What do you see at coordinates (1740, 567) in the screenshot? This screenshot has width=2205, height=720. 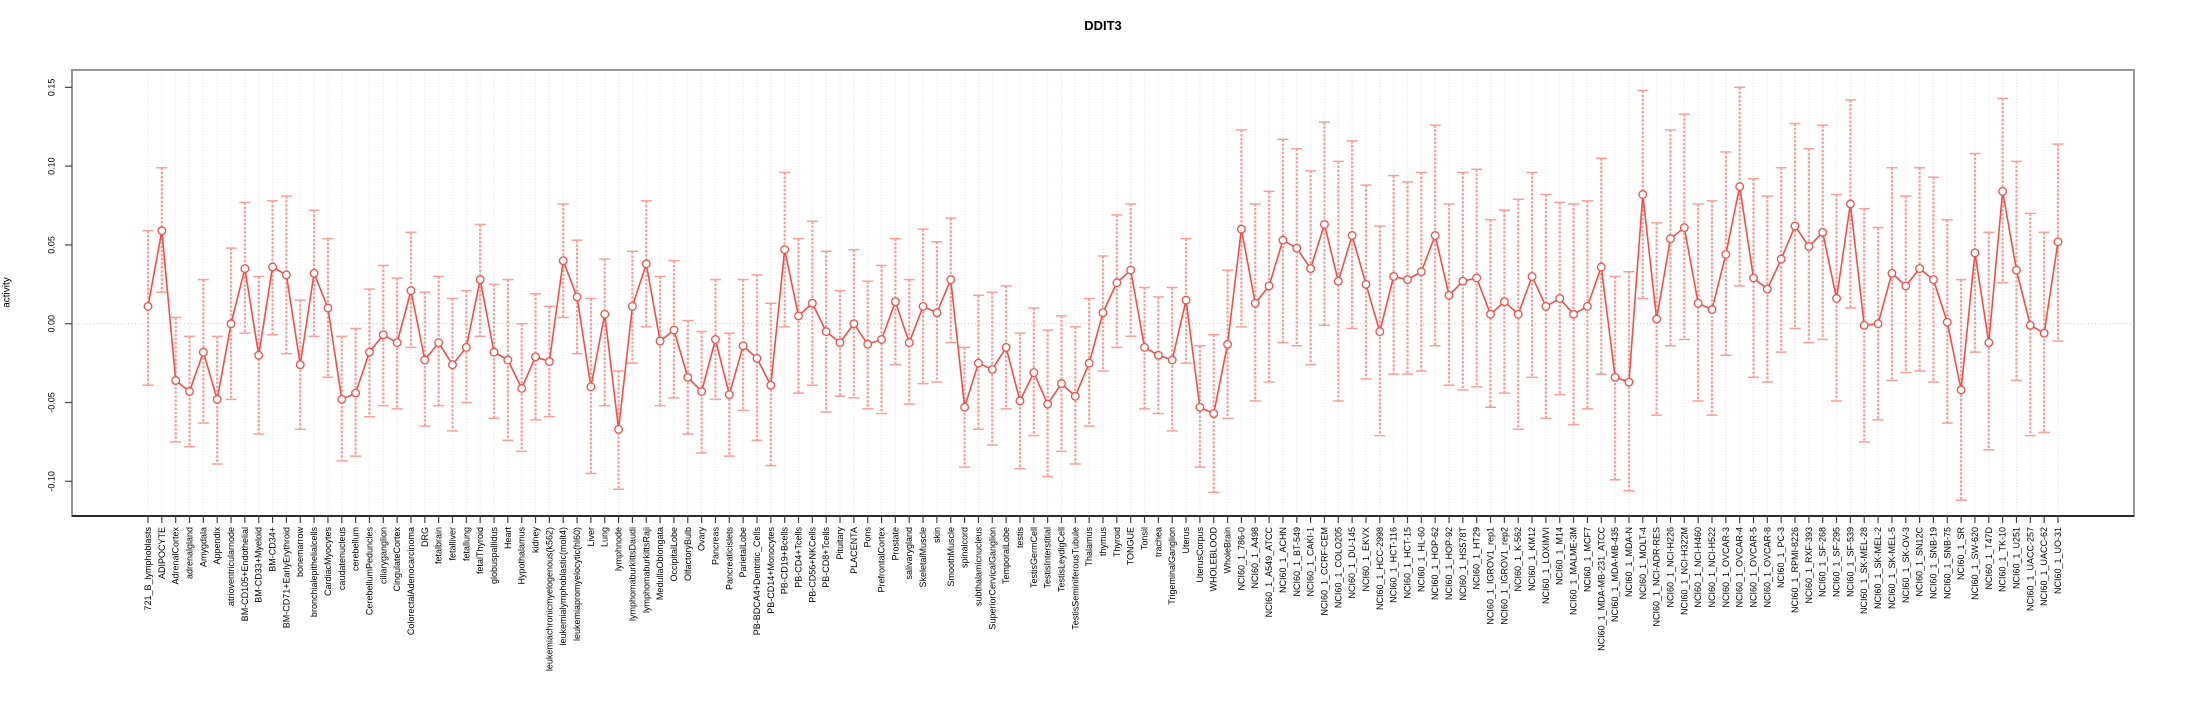 I see `x-tick-label: NCI60_1_OVCAR-4` at bounding box center [1740, 567].